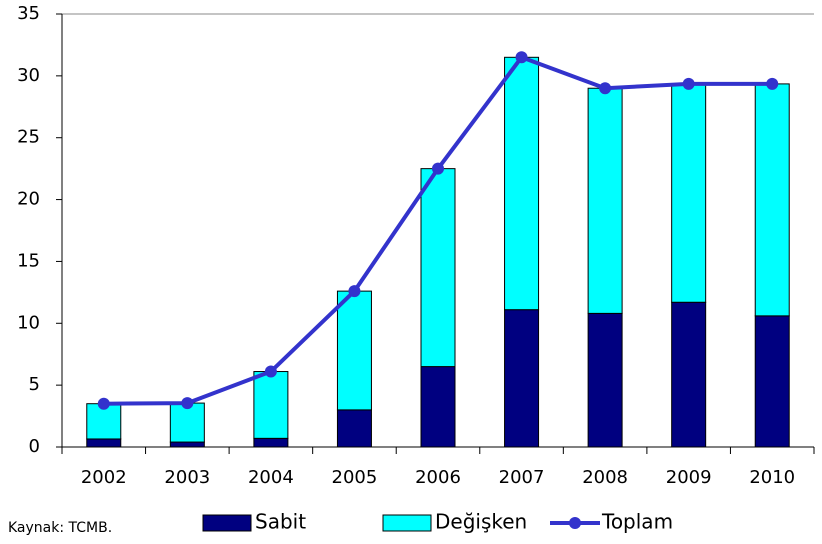 The height and width of the screenshot is (544, 822). What do you see at coordinates (689, 477) in the screenshot?
I see `x-tick-label: 2009` at bounding box center [689, 477].